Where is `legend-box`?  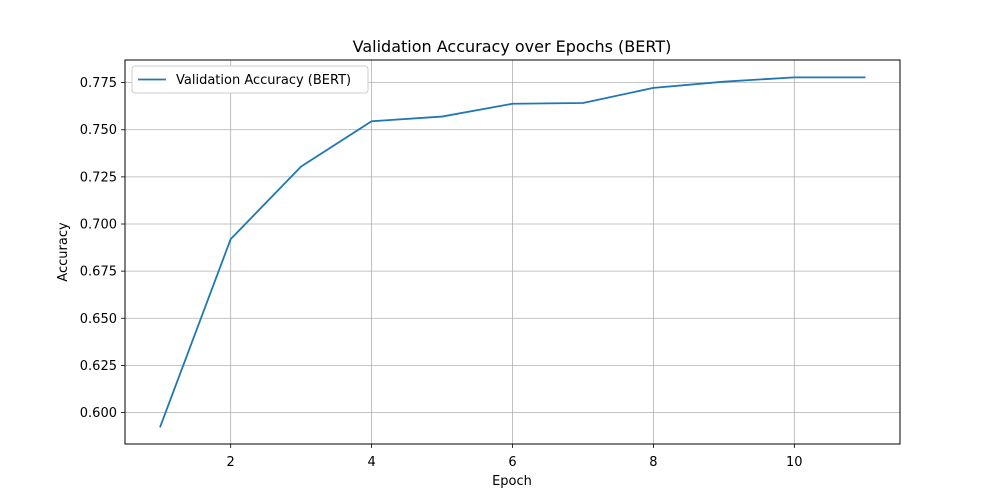
legend-box is located at coordinates (250, 79).